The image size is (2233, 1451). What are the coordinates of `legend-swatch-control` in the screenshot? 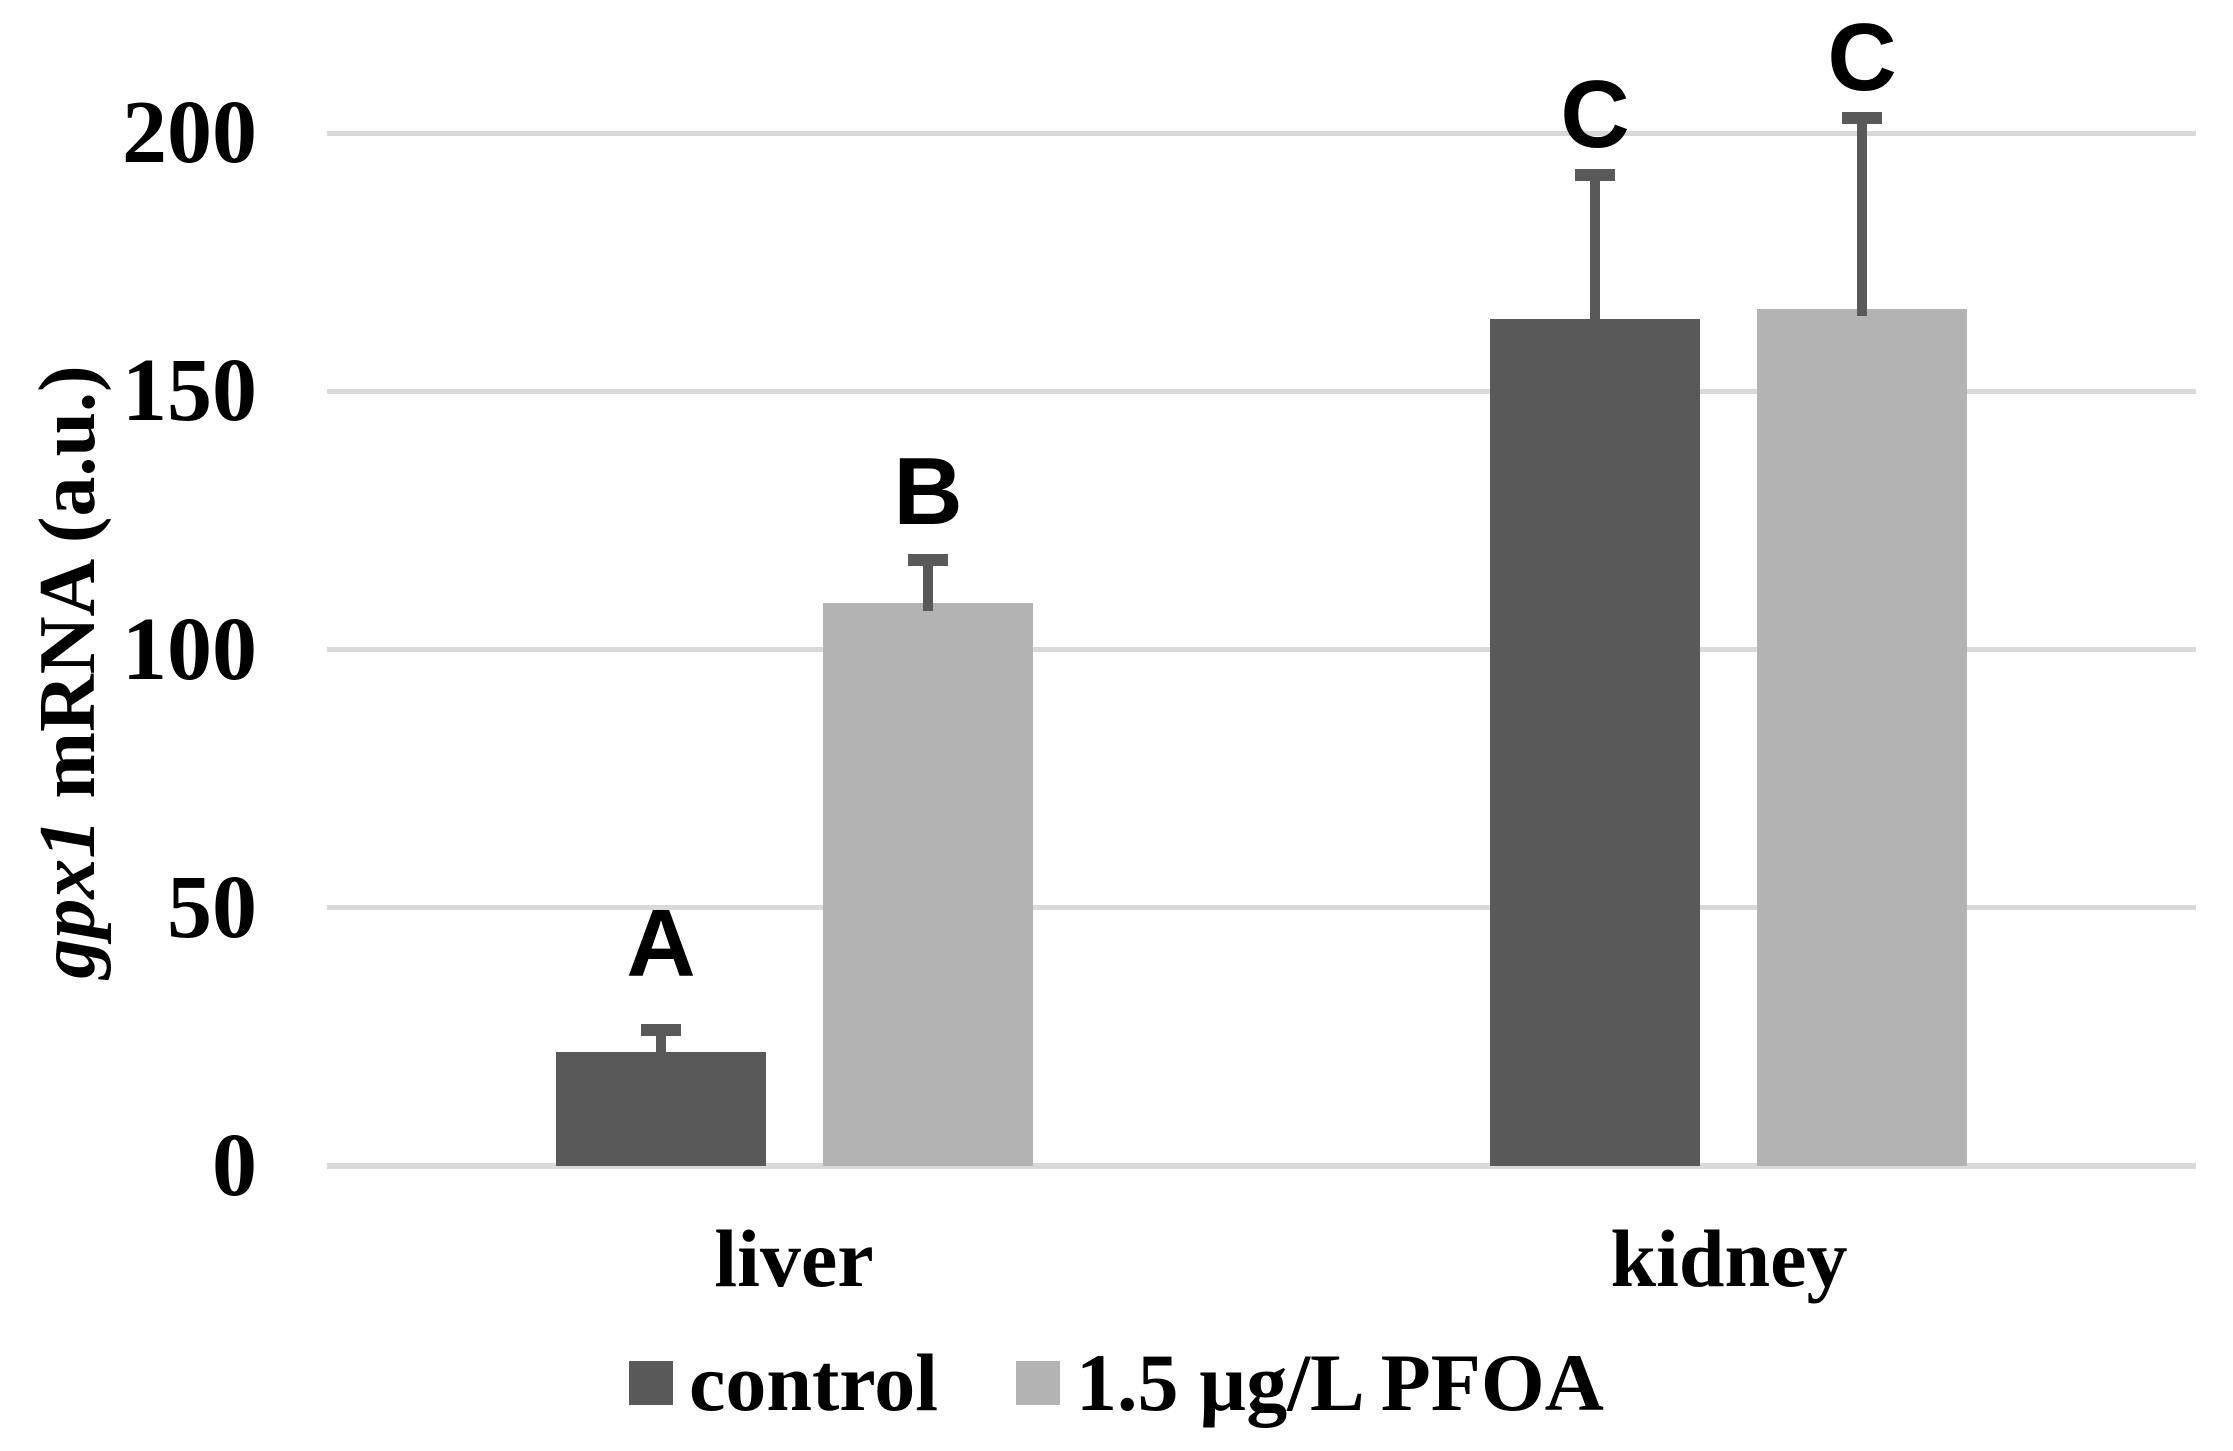 It's located at (651, 1383).